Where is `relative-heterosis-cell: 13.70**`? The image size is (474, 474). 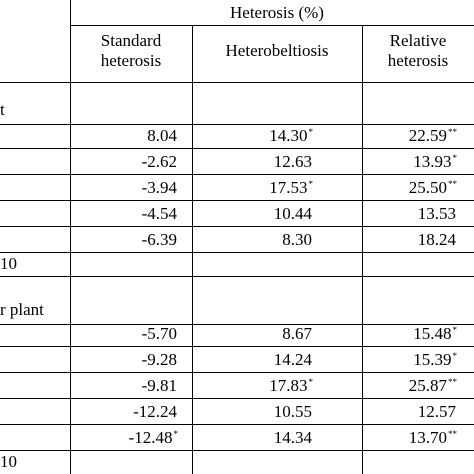
relative-heterosis-cell: 13.70** is located at coordinates (432, 437).